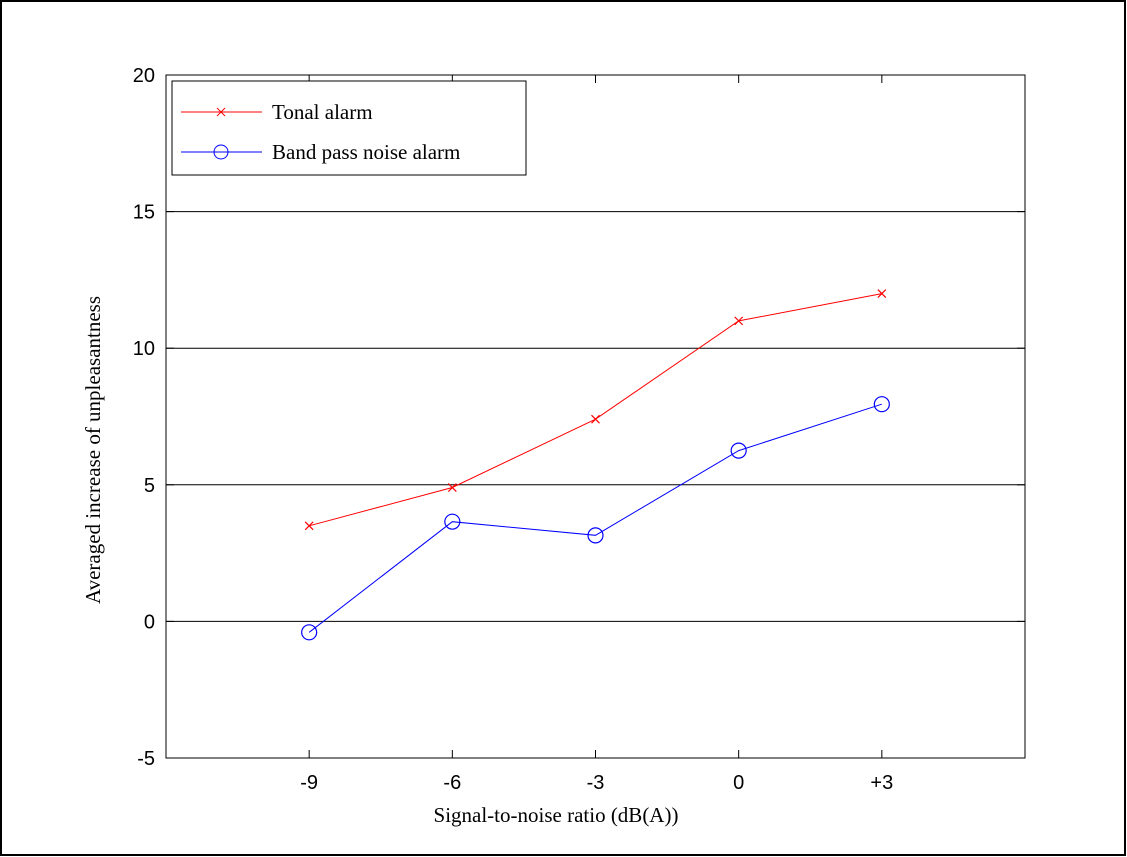  I want to click on y-tick-label-3: 10, so click(144, 349).